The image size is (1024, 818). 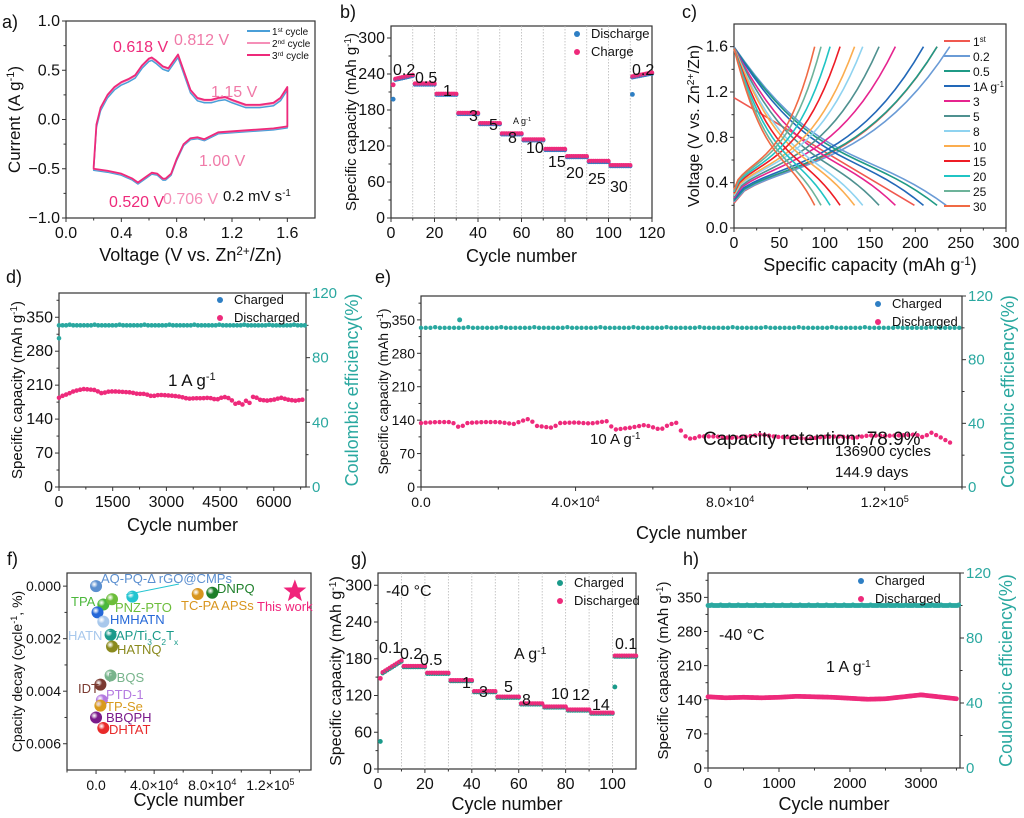 What do you see at coordinates (380, 218) in the screenshot?
I see `y-tick-label: 0` at bounding box center [380, 218].